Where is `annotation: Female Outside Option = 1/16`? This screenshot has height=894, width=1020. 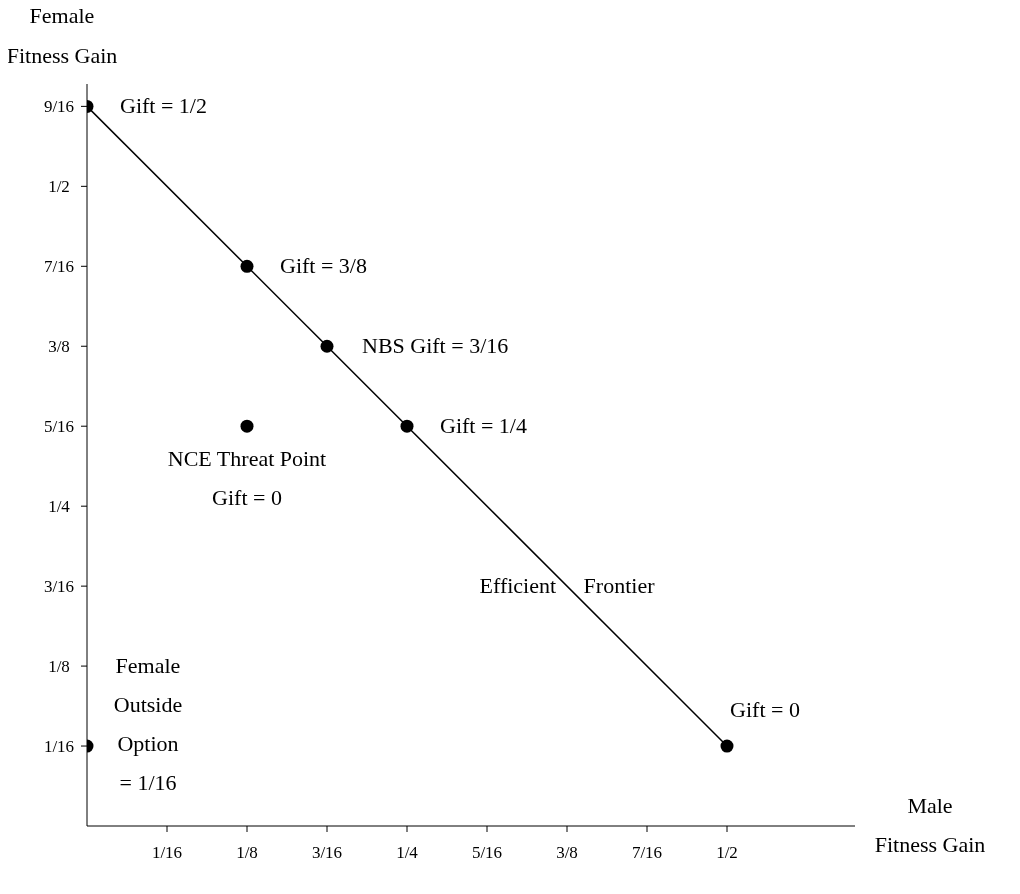 annotation: Female Outside Option = 1/16 is located at coordinates (148, 724).